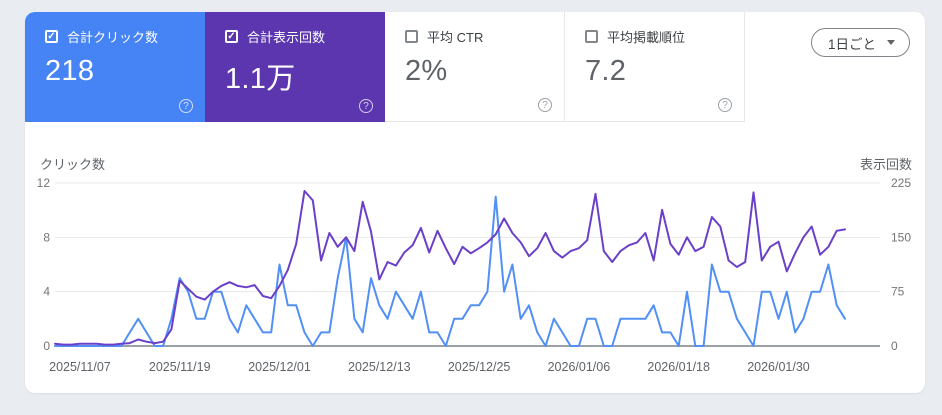 This screenshot has width=942, height=415. I want to click on right-axis-tick-label: 225, so click(901, 183).